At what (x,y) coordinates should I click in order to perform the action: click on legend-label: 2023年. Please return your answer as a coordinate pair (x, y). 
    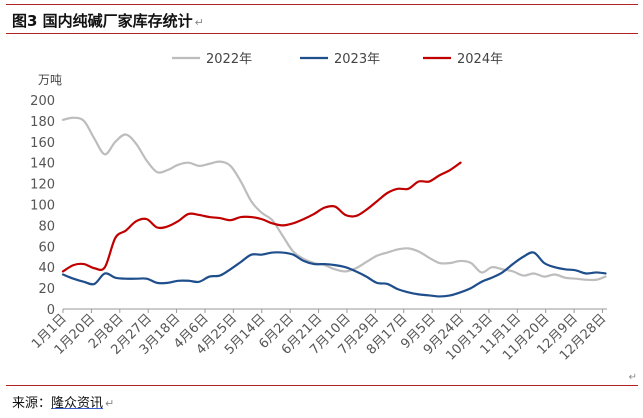
    Looking at the image, I should click on (357, 59).